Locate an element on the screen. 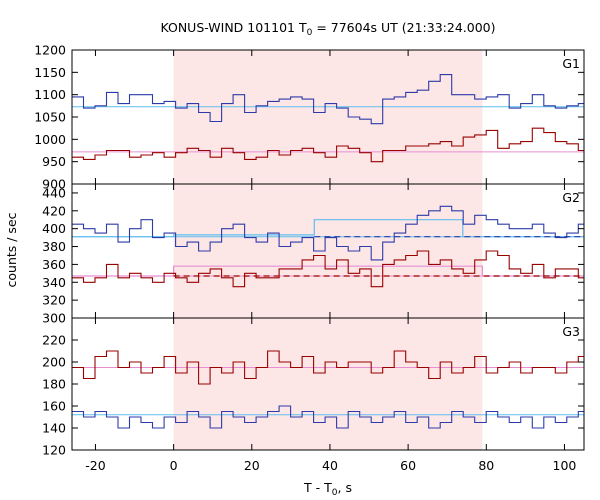  y-tick-label: 120 is located at coordinates (54, 450).